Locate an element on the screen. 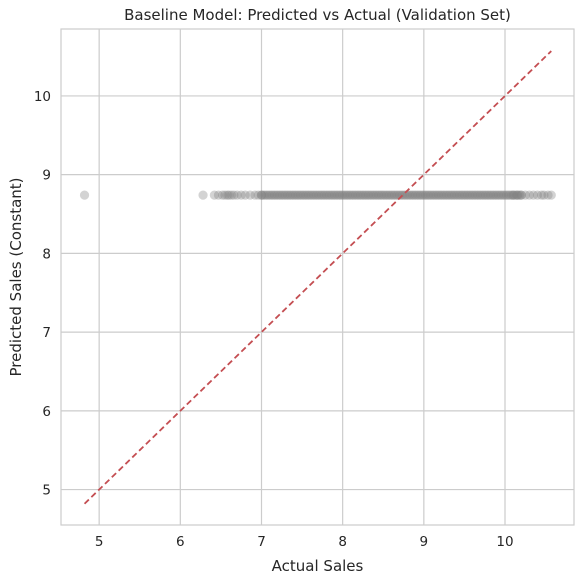 The image size is (584, 584). y-axis-label: Predicted Sales (Constant) is located at coordinates (16, 276).